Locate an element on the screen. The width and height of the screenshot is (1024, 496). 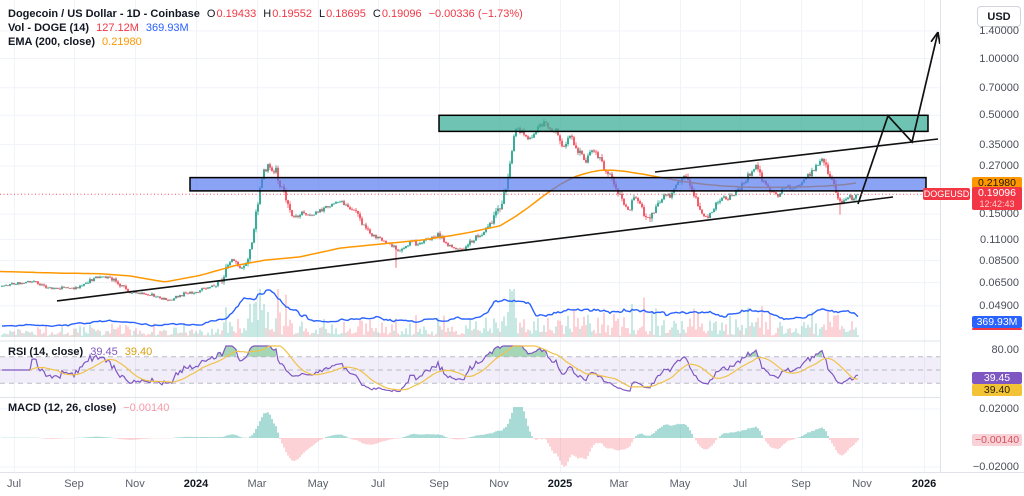
rsi-ma-line is located at coordinates (444, 368).